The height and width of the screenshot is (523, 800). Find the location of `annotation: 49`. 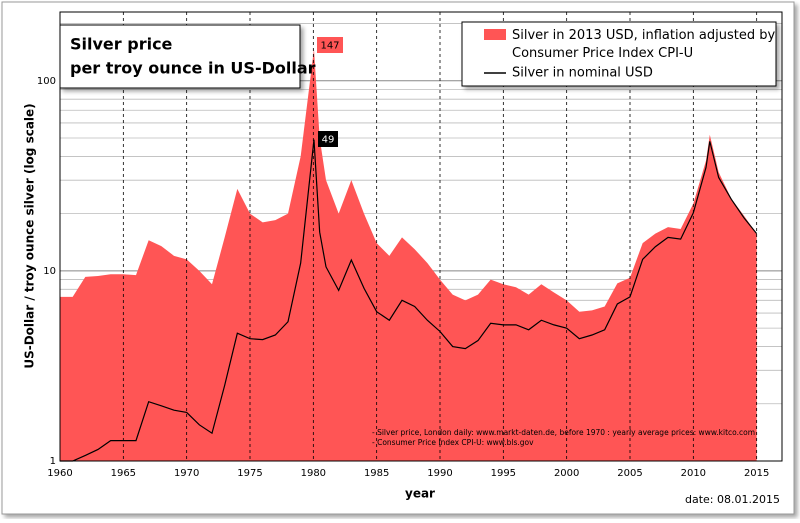

annotation: 49 is located at coordinates (328, 140).